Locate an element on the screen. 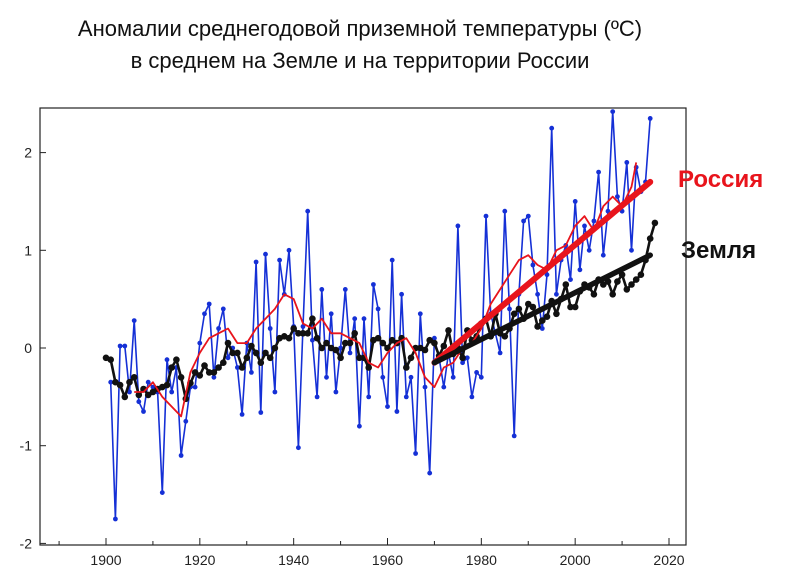  y-tick-label: -1 is located at coordinates (26, 446).